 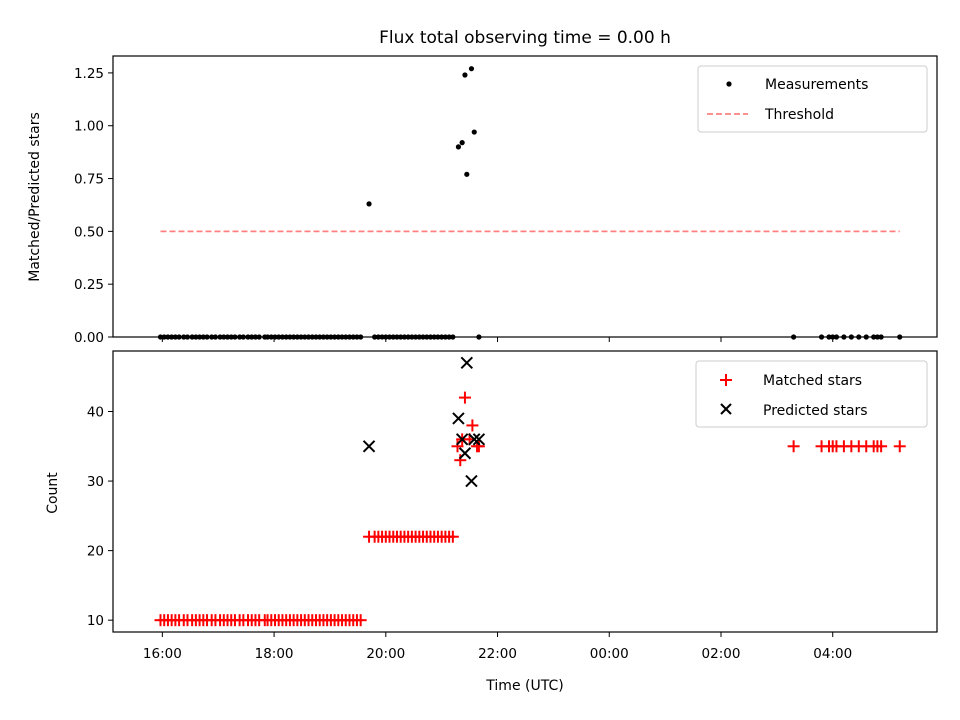 What do you see at coordinates (524, 686) in the screenshot?
I see `x-axis-label: Time (UTC)` at bounding box center [524, 686].